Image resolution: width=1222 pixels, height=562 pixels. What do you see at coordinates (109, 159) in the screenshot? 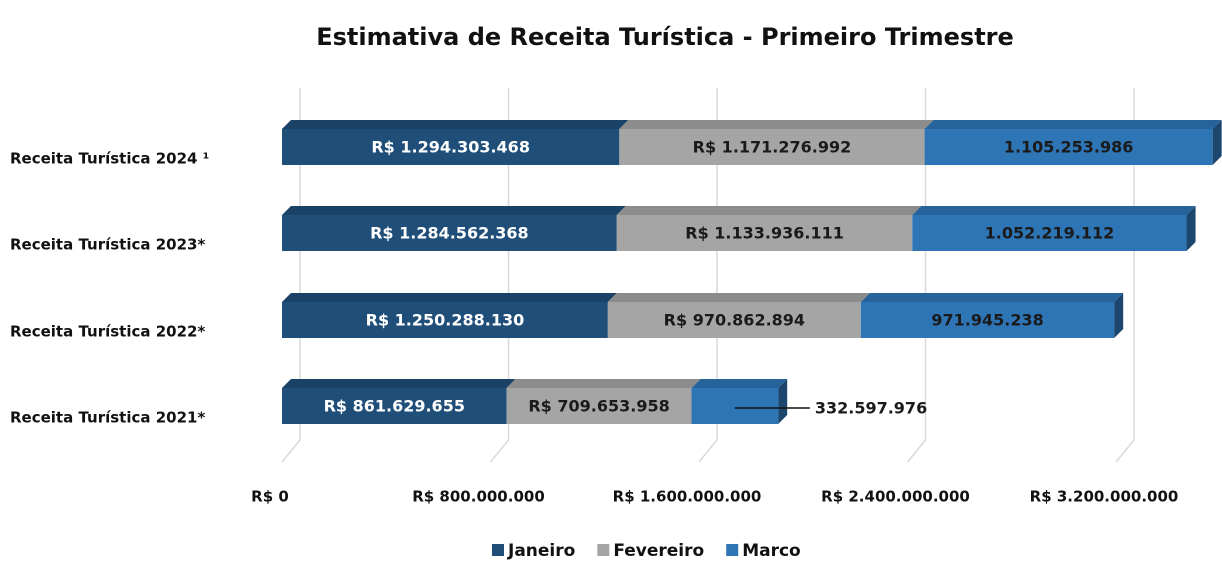
I see `y-tick-label: Receita Turística 2024 ¹` at bounding box center [109, 159].